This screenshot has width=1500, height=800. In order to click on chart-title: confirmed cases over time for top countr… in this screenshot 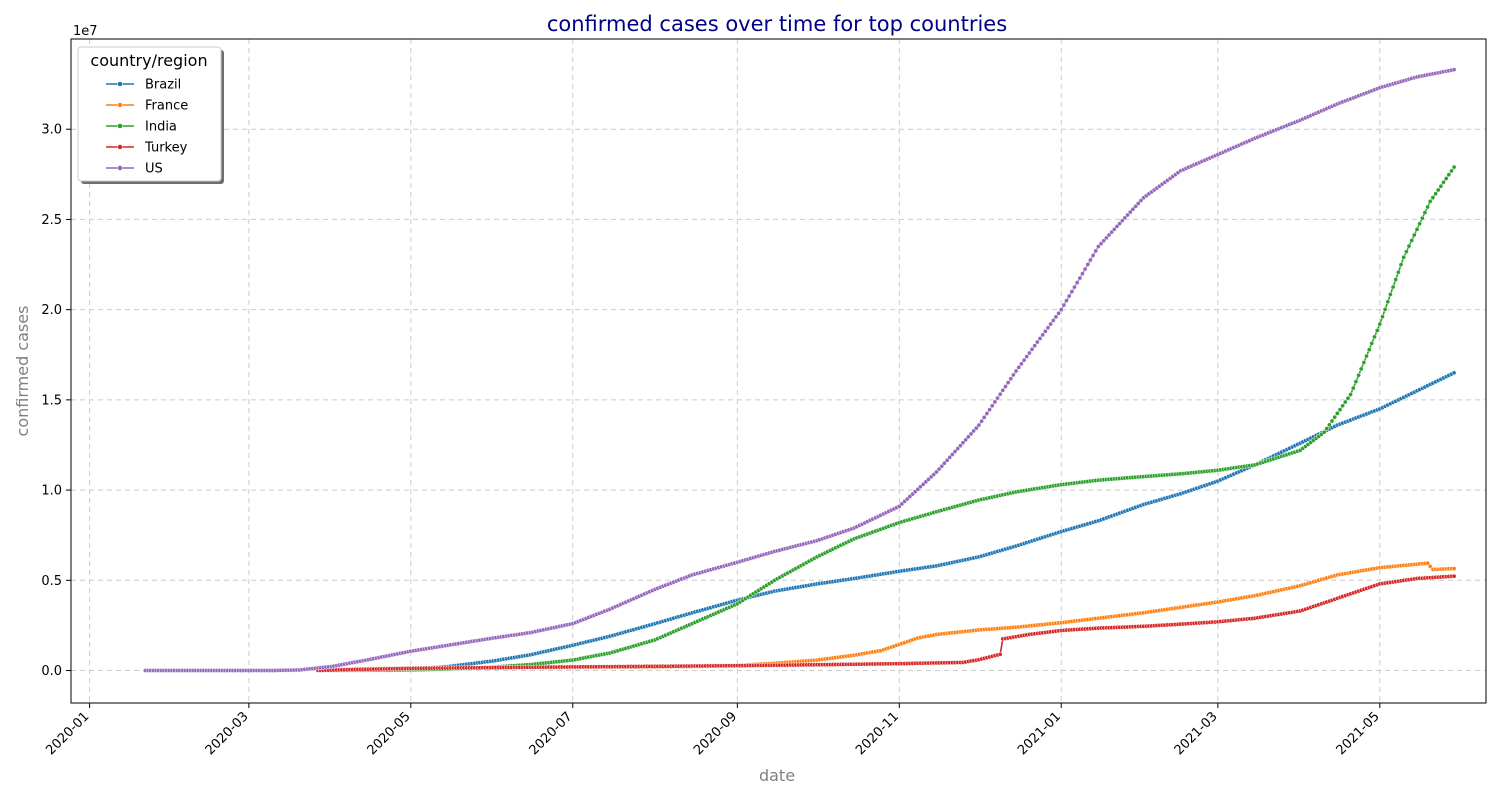, I will do `click(777, 24)`.